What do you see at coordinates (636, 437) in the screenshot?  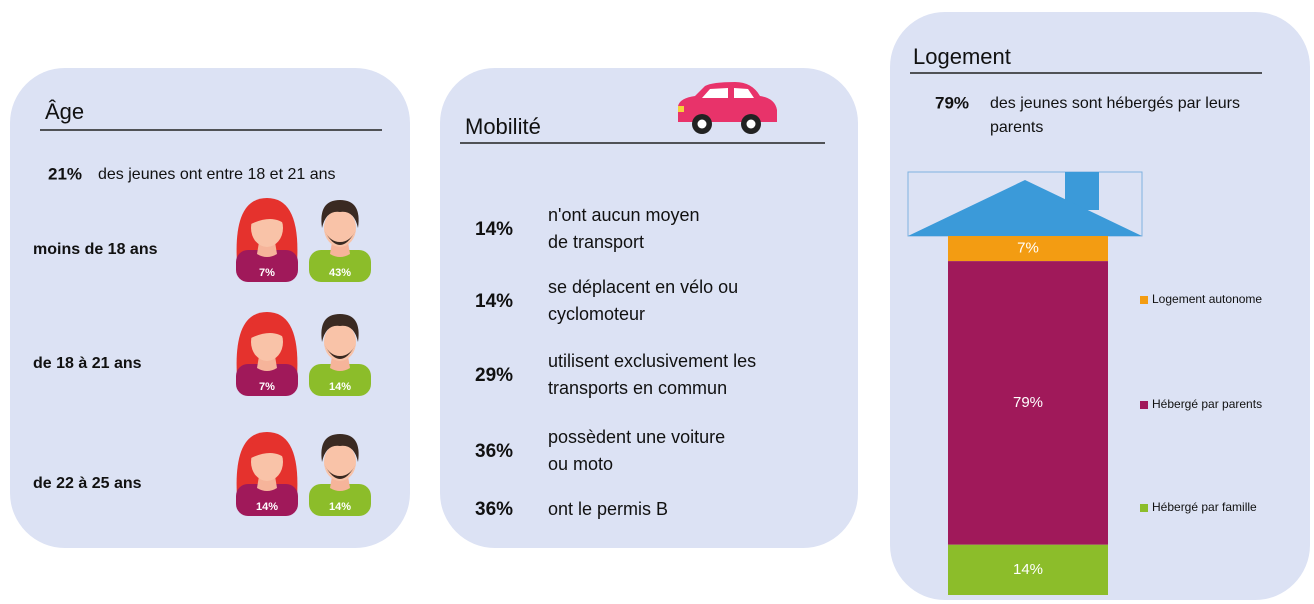 I see `mobility-text: possèdent une voiture` at bounding box center [636, 437].